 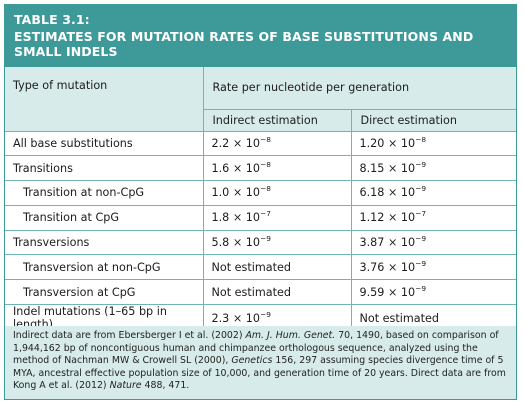 What do you see at coordinates (52, 19) in the screenshot?
I see `table-number: TABLE 3.1:` at bounding box center [52, 19].